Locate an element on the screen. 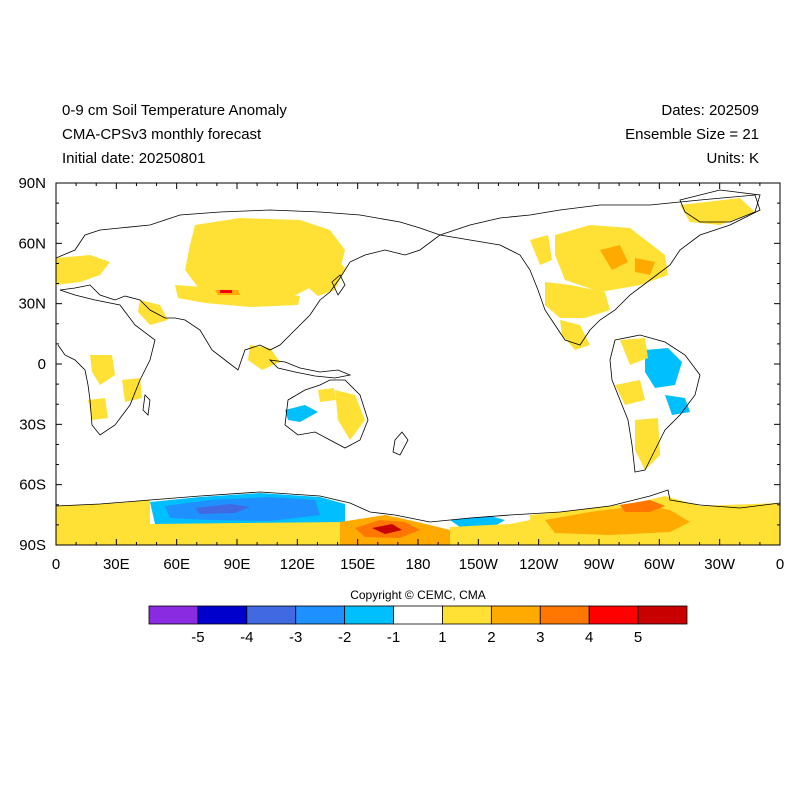  brazil-cold is located at coordinates (677, 405).